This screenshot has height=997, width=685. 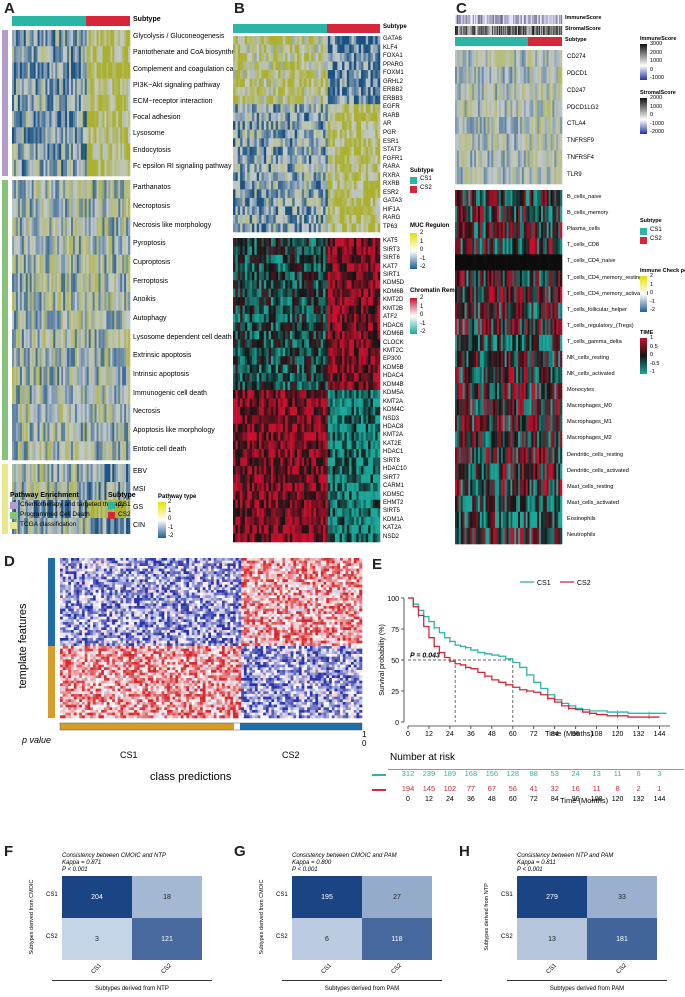 I want to click on legend-tick: 1, so click(x=651, y=338).